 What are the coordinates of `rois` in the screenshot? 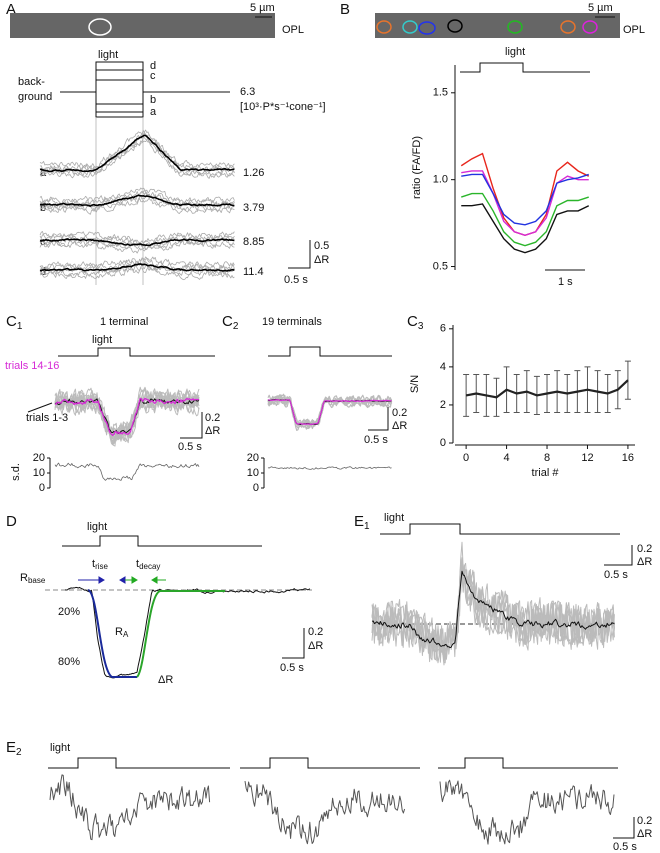 It's located at (487, 27).